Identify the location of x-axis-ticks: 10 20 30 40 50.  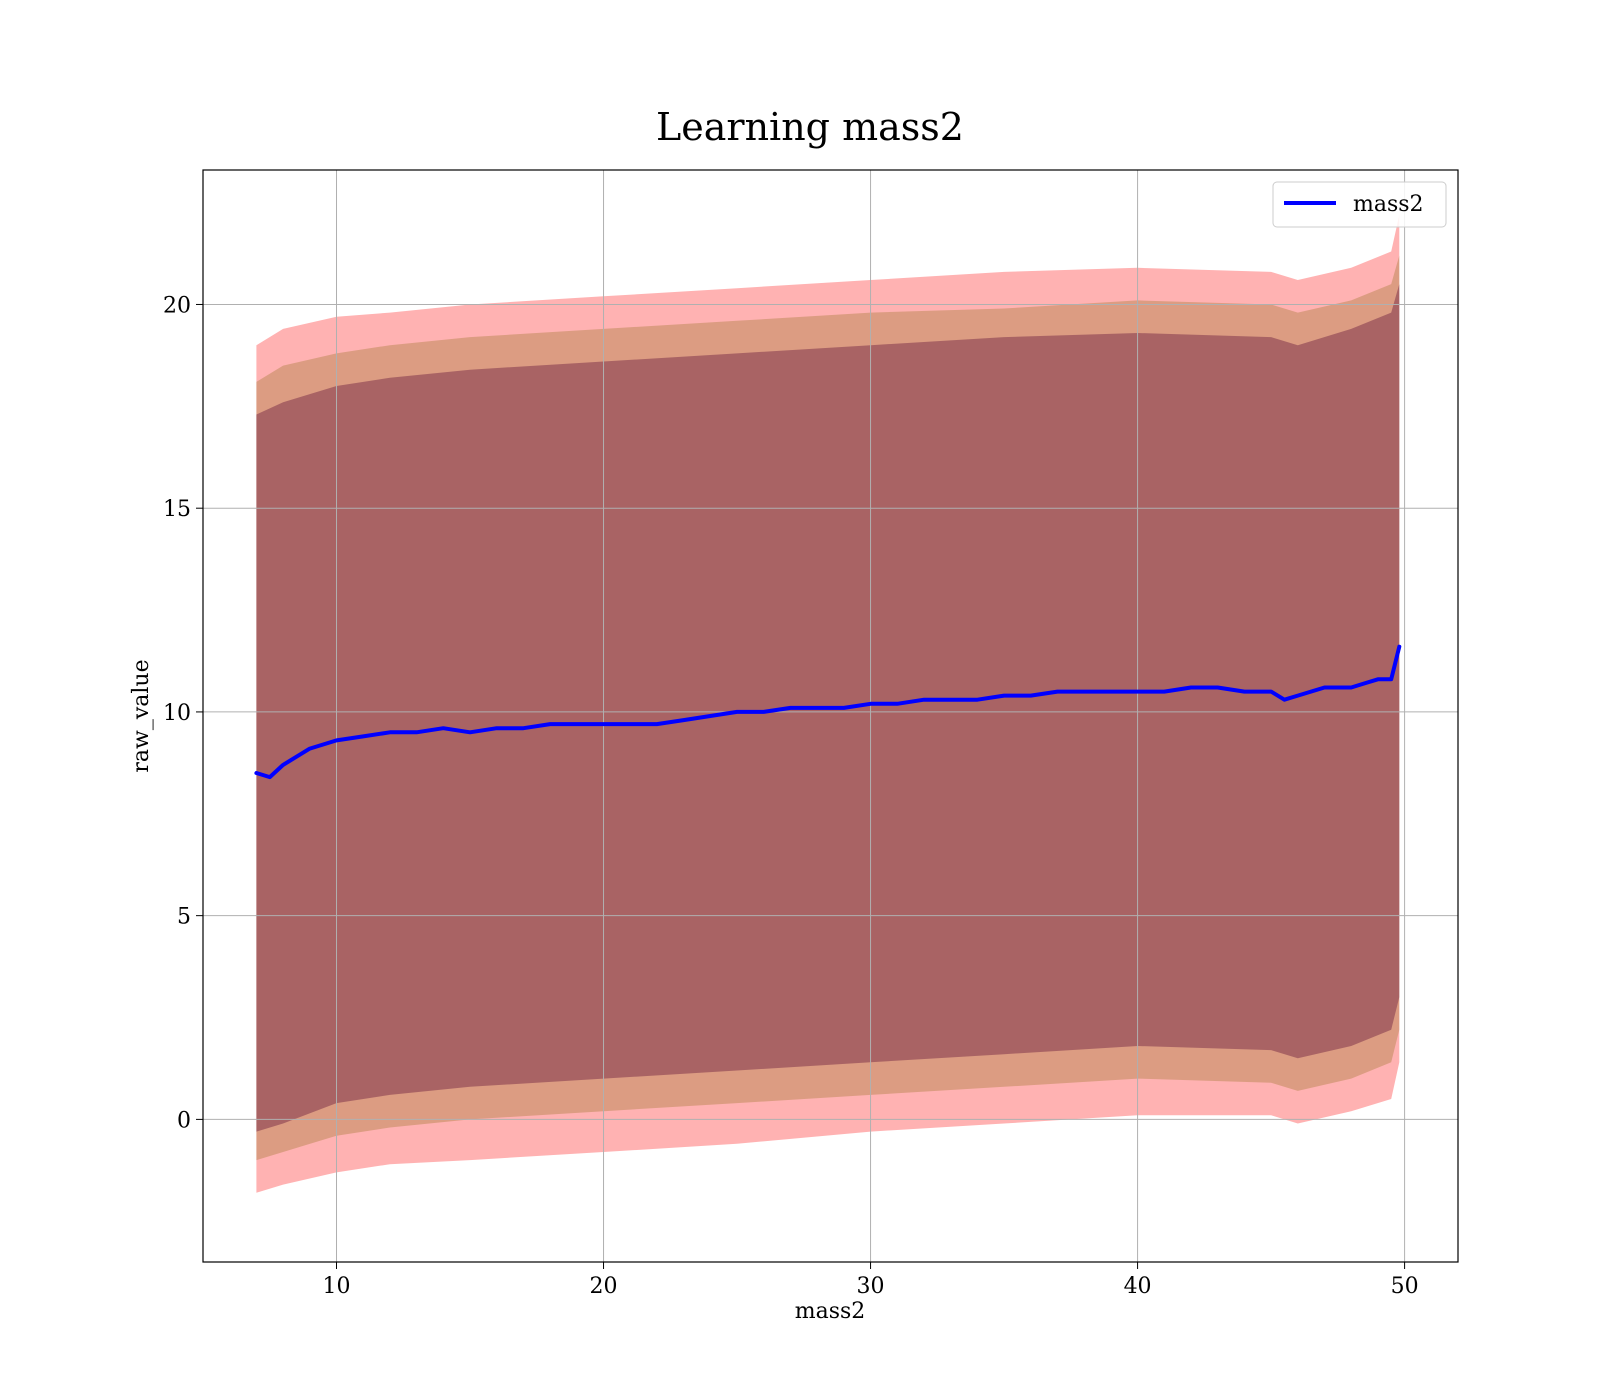
(871, 1280).